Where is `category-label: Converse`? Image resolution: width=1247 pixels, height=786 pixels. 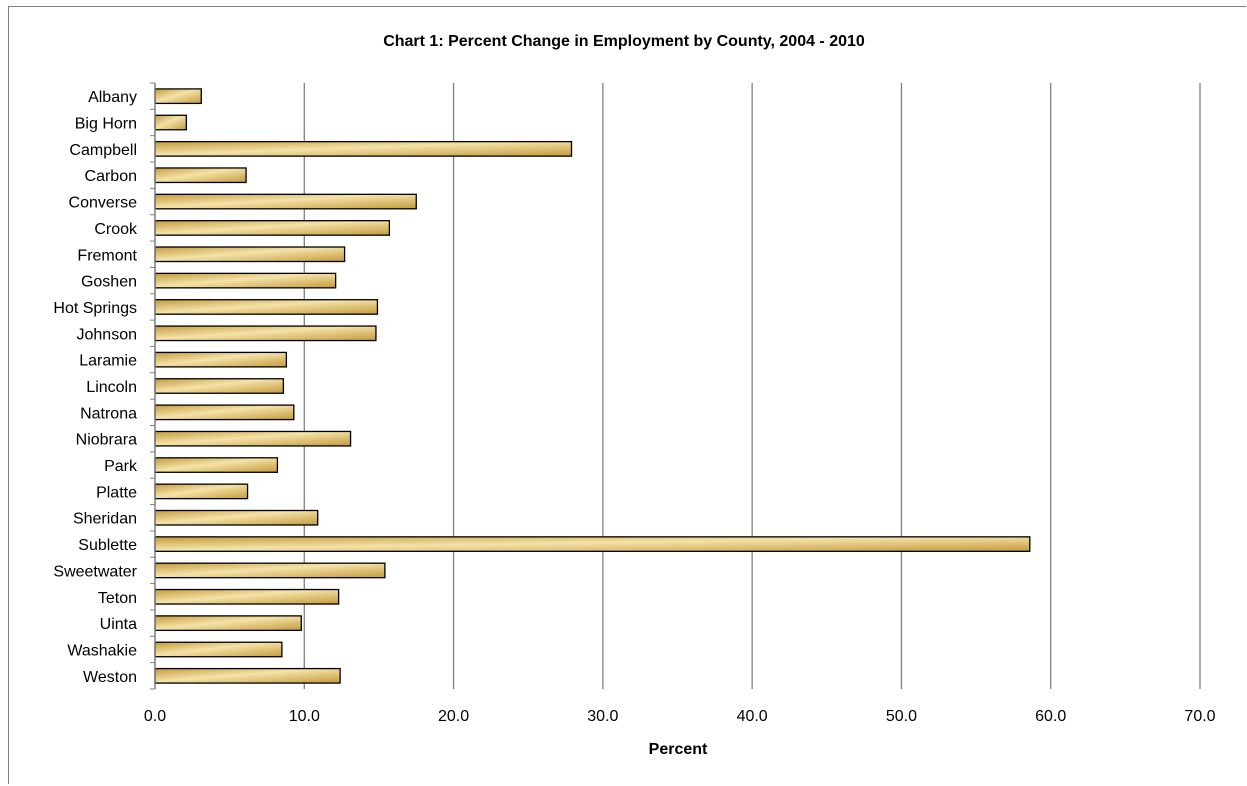 category-label: Converse is located at coordinates (103, 203).